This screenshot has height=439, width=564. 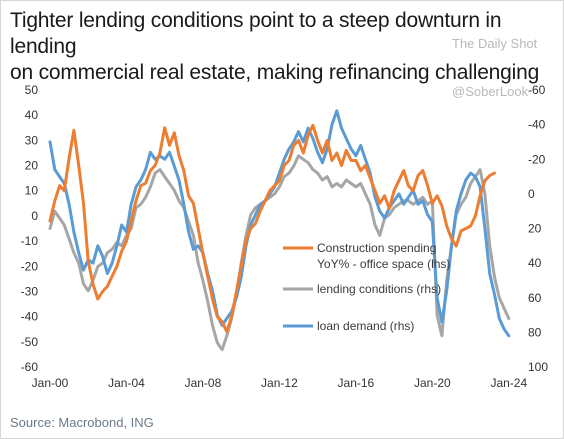 What do you see at coordinates (30, 228) in the screenshot?
I see `left-axis: 50 40 30 20 10 0 -10 -20 -30 -40 -50 -60` at bounding box center [30, 228].